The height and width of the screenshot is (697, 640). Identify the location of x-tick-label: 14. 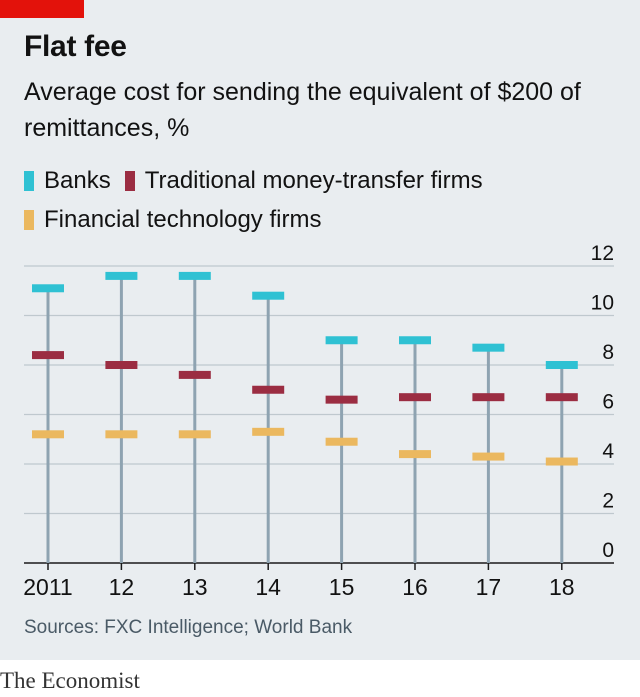
(268, 587).